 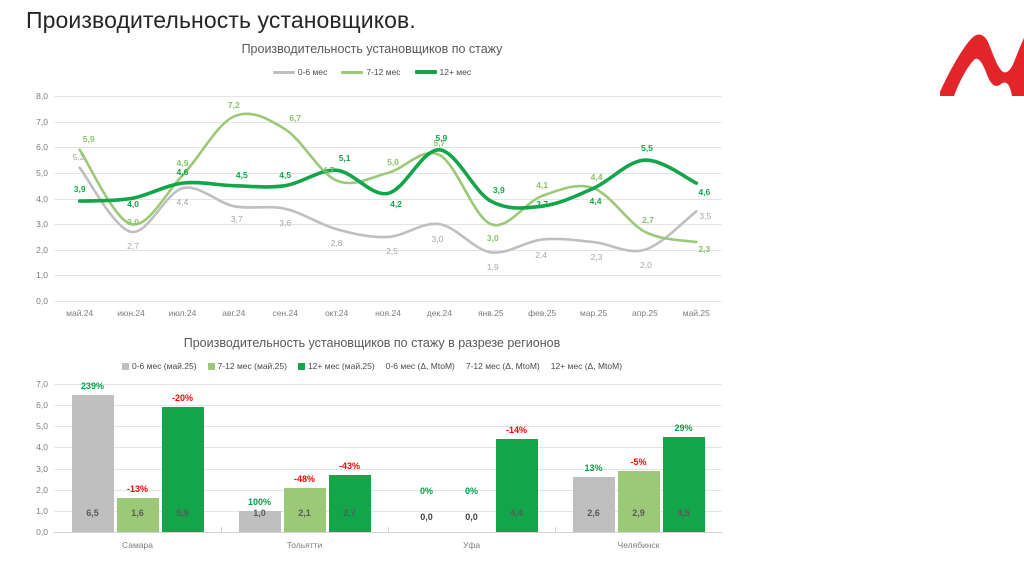 I want to click on bar: 1,6, so click(x=137, y=515).